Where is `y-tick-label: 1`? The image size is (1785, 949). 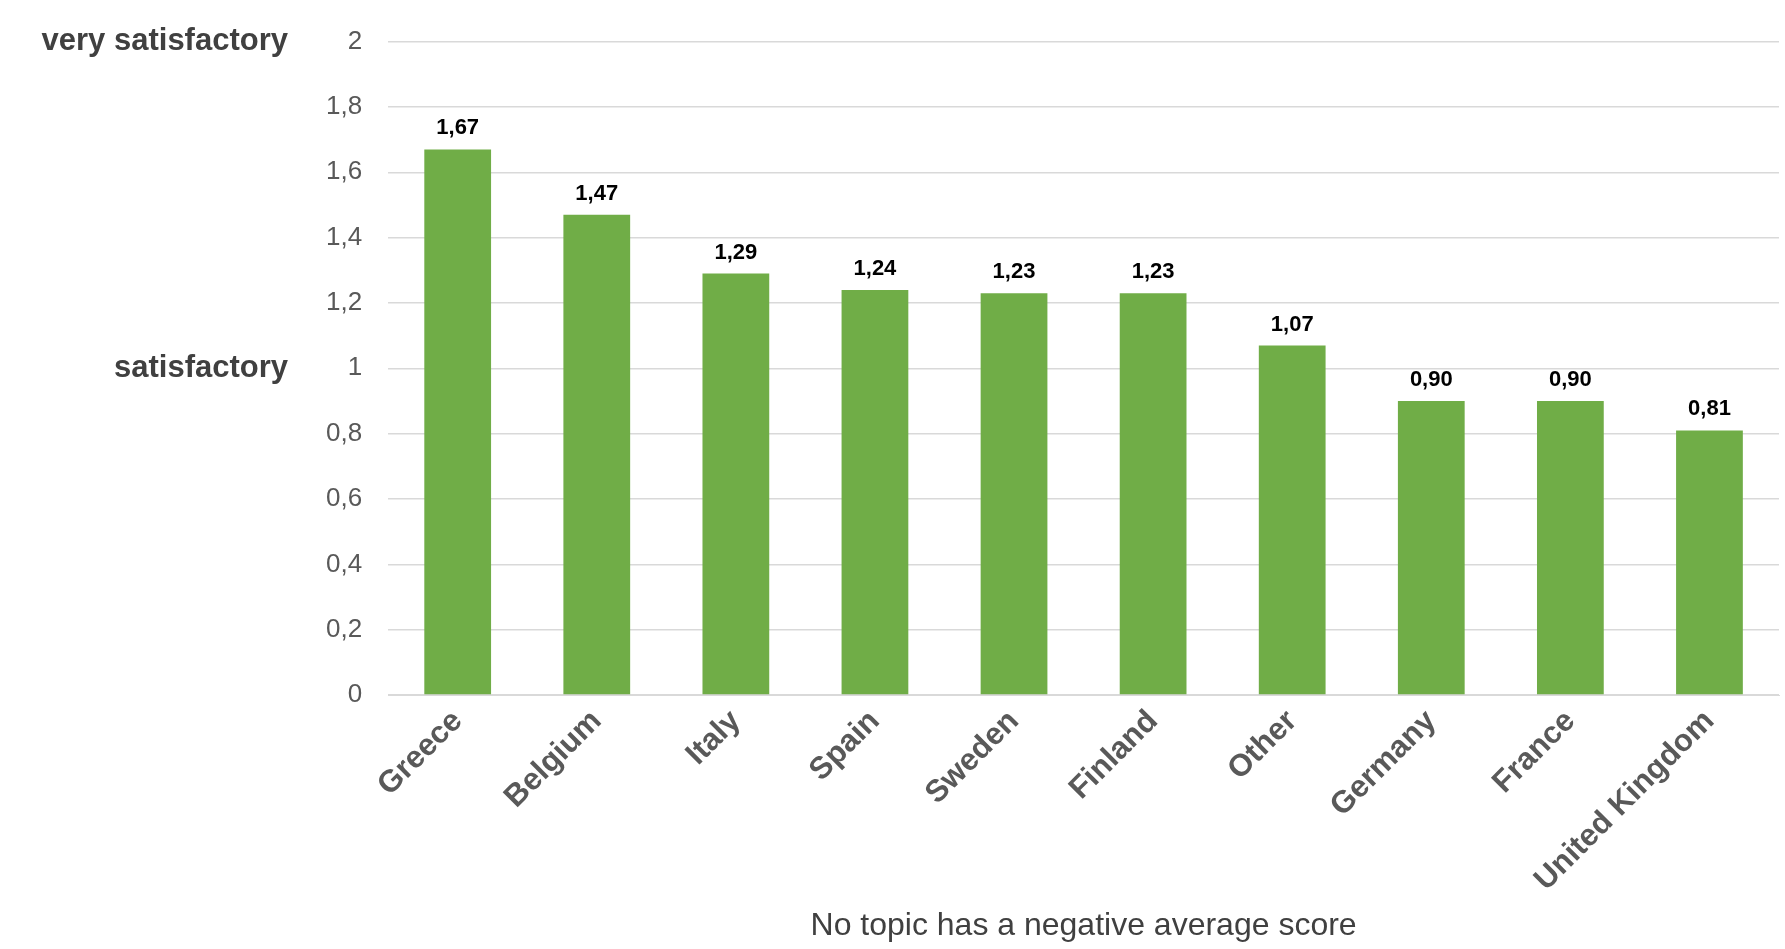 y-tick-label: 1 is located at coordinates (355, 366).